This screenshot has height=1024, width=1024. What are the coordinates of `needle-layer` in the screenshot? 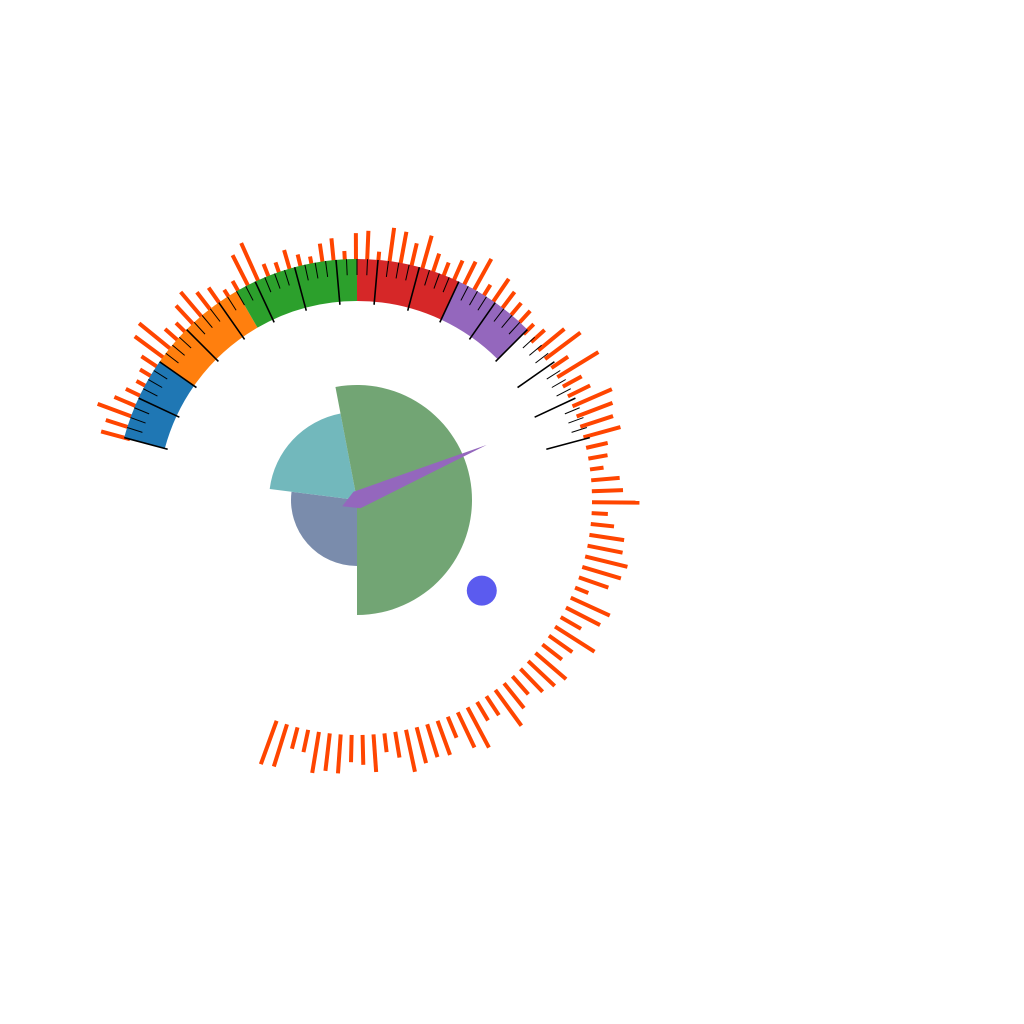 It's located at (414, 476).